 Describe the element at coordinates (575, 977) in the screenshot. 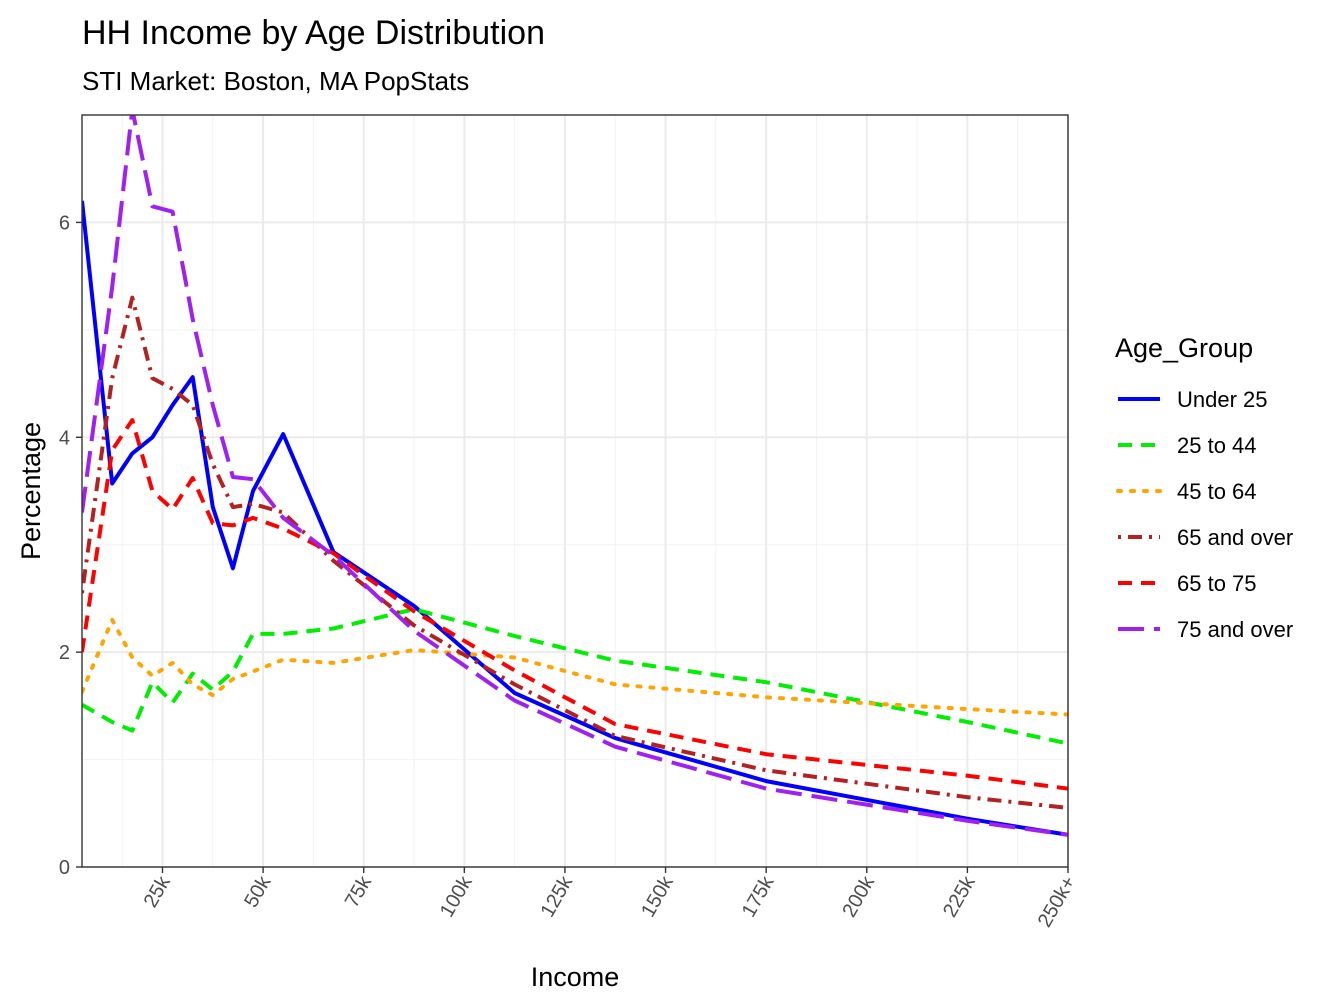

I see `x-axis-title: Income` at that location.